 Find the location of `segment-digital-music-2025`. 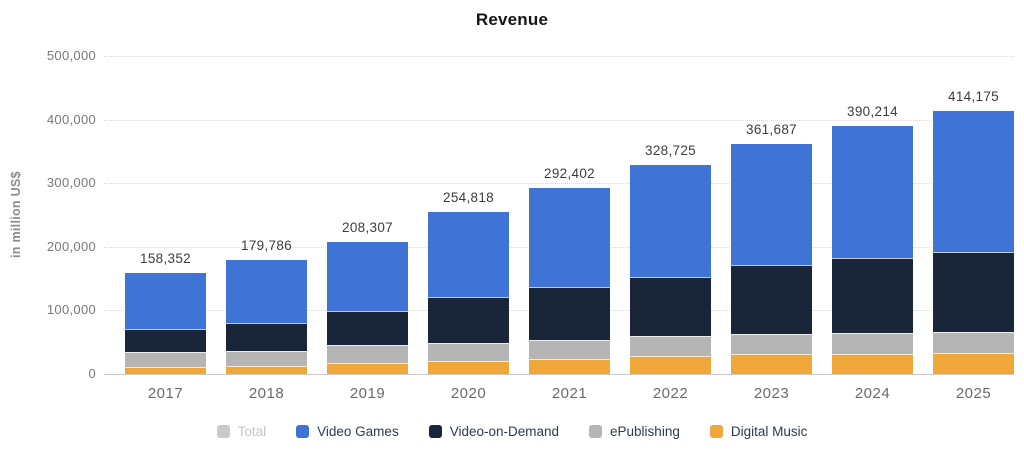

segment-digital-music-2025 is located at coordinates (973, 363).